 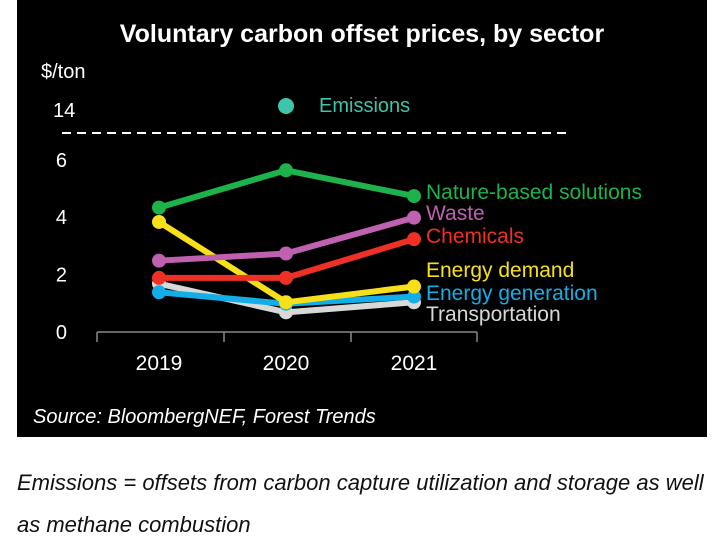 I want to click on y-tick-label: 4, so click(x=61, y=218).